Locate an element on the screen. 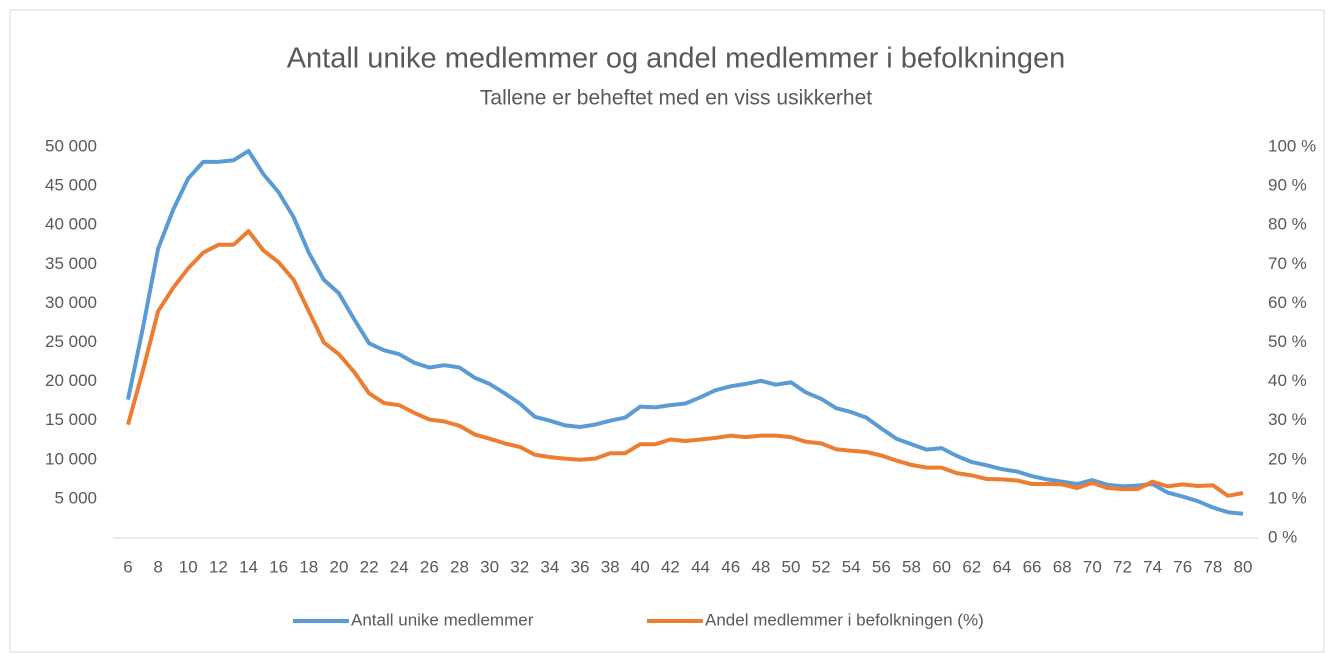 The width and height of the screenshot is (1335, 653). y-tick-label: 5 000 is located at coordinates (75, 497).